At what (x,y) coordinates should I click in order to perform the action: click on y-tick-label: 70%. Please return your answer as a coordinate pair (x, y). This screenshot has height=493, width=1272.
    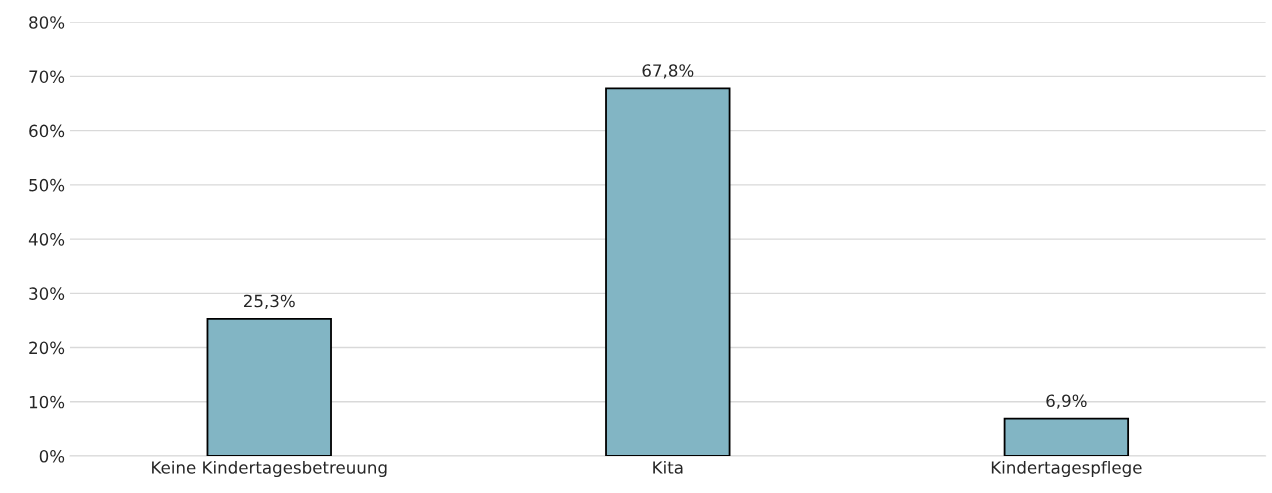
    Looking at the image, I should click on (47, 76).